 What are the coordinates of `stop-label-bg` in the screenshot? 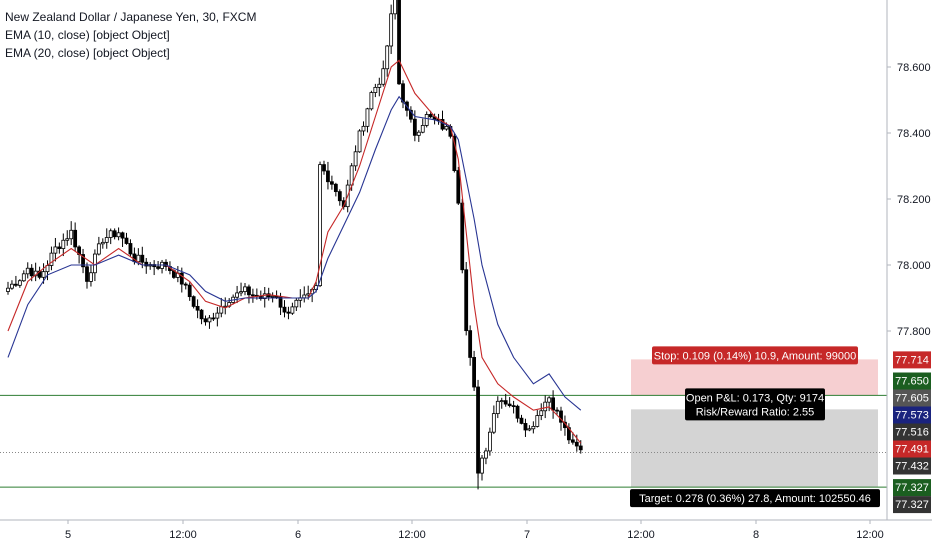 It's located at (755, 355).